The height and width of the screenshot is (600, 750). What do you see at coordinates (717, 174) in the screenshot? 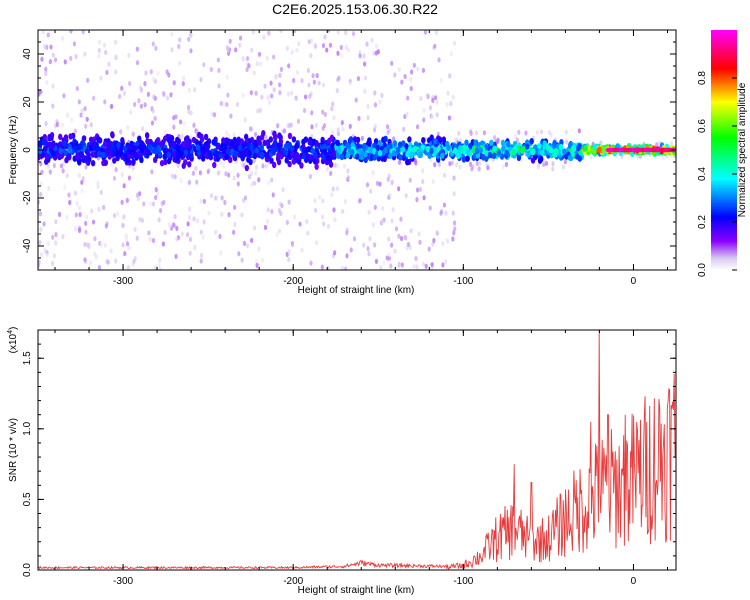
I see `colorbar-ticks: 0.0 0.2 0.4 0.6 0.8` at bounding box center [717, 174].